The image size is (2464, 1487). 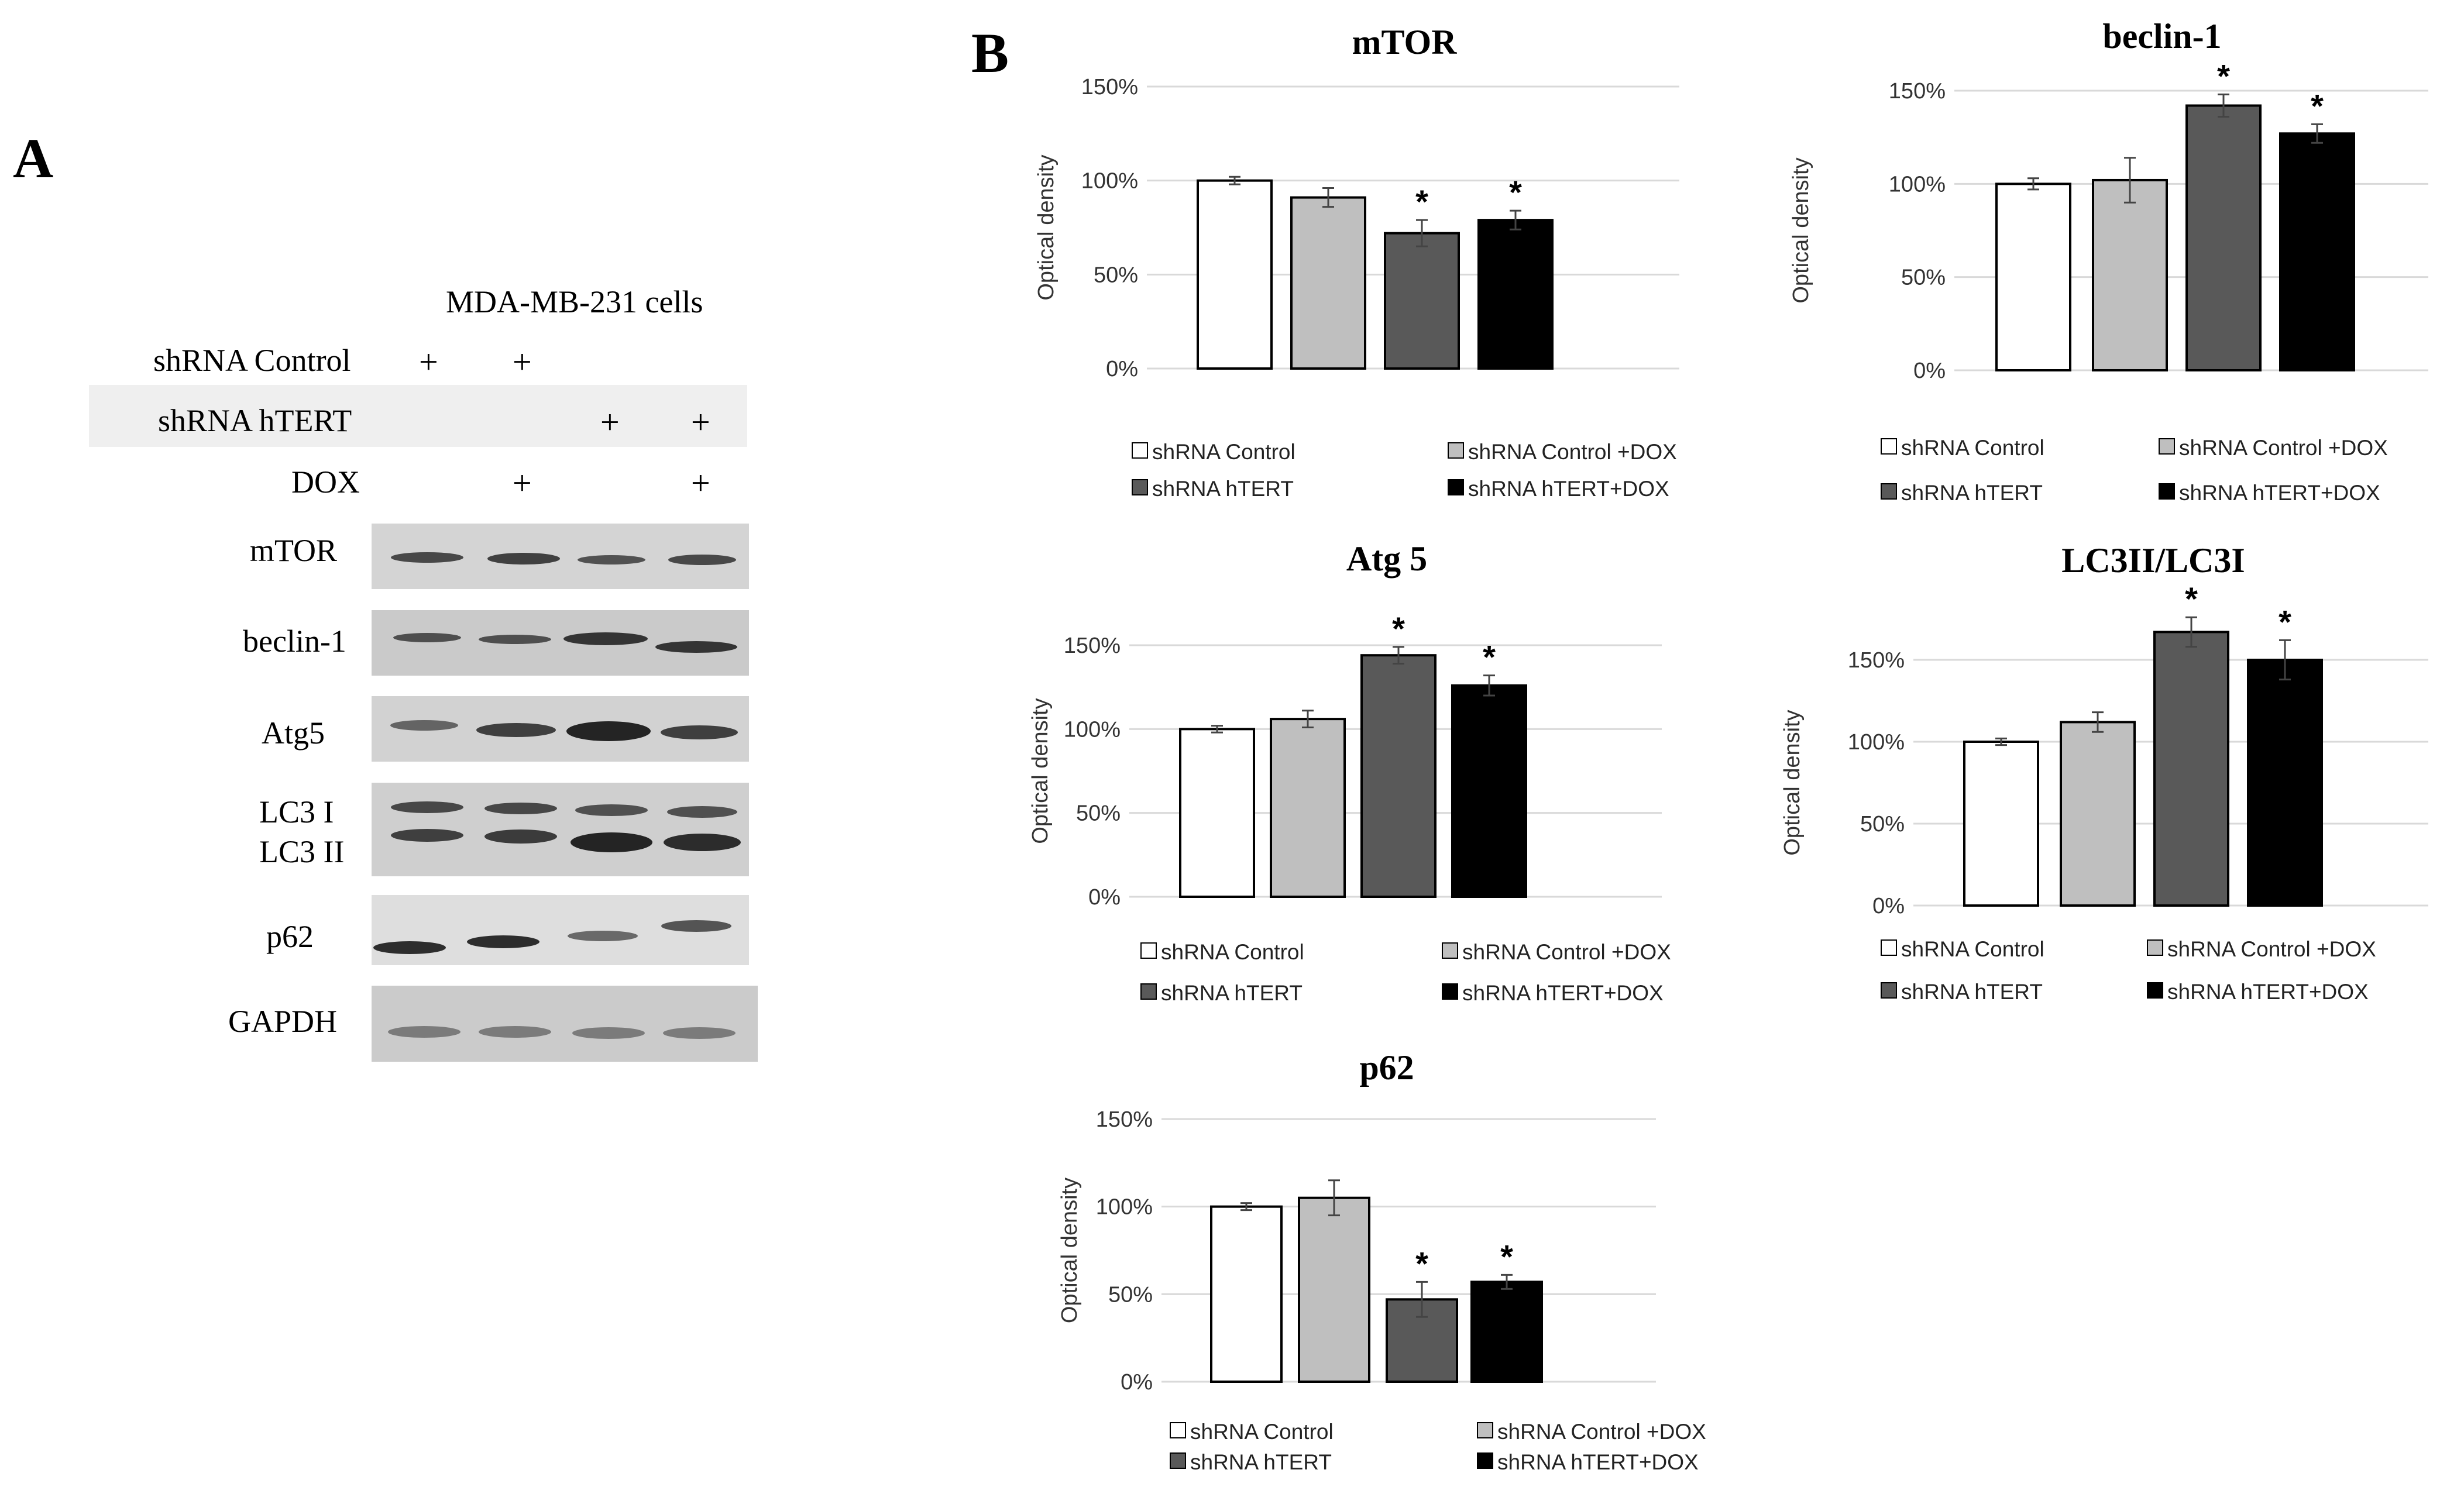 What do you see at coordinates (565, 793) in the screenshot?
I see `blot-strips` at bounding box center [565, 793].